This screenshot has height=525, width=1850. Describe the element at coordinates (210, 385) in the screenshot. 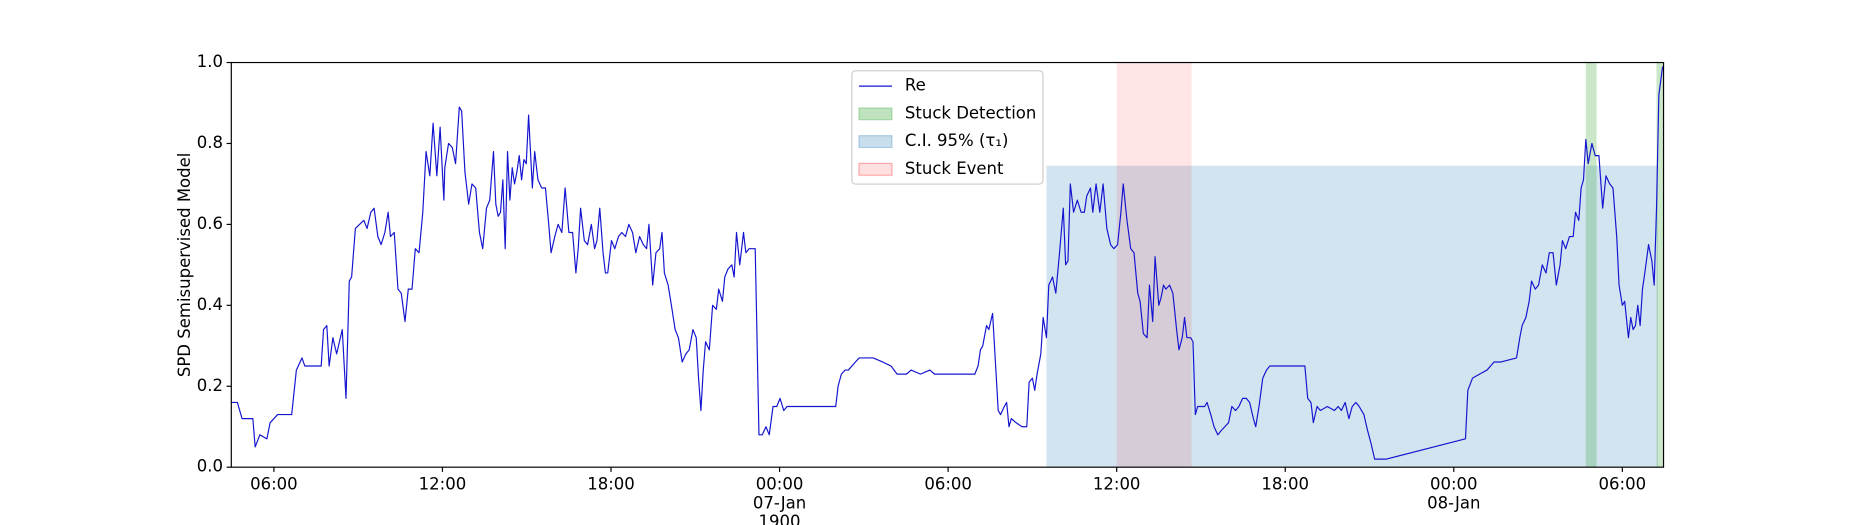

I see `y-tick-label: 0.2` at that location.